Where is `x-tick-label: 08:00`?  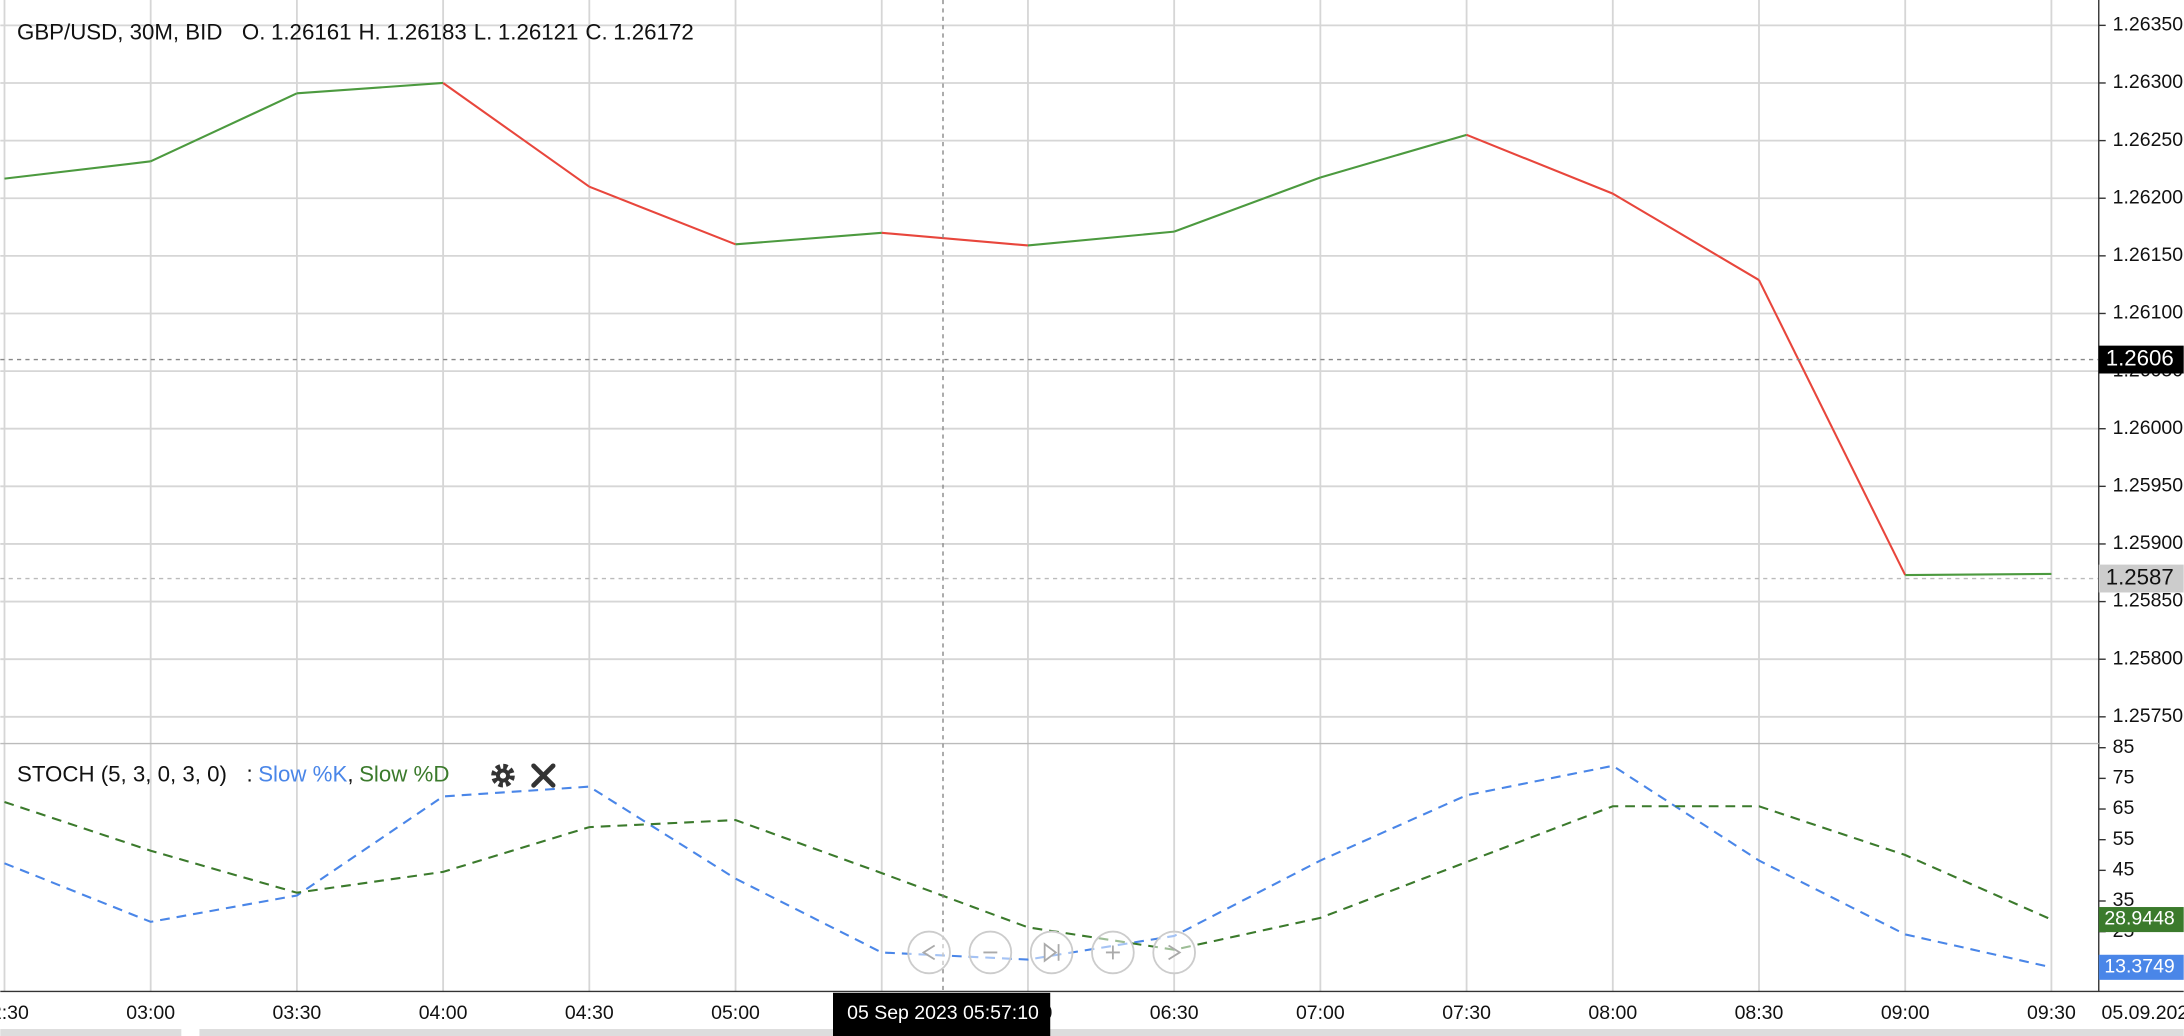
x-tick-label: 08:00 is located at coordinates (1612, 1013).